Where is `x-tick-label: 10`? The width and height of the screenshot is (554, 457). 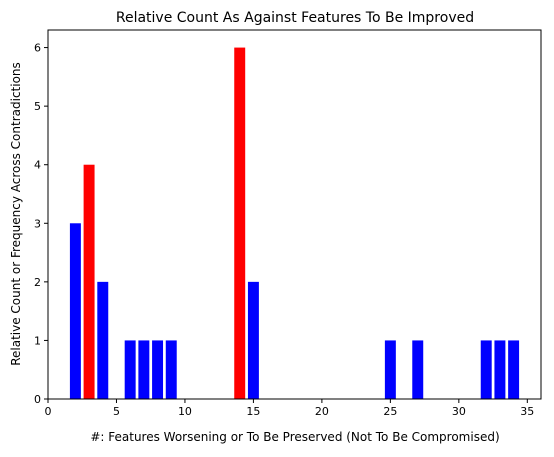
x-tick-label: 10 is located at coordinates (185, 411).